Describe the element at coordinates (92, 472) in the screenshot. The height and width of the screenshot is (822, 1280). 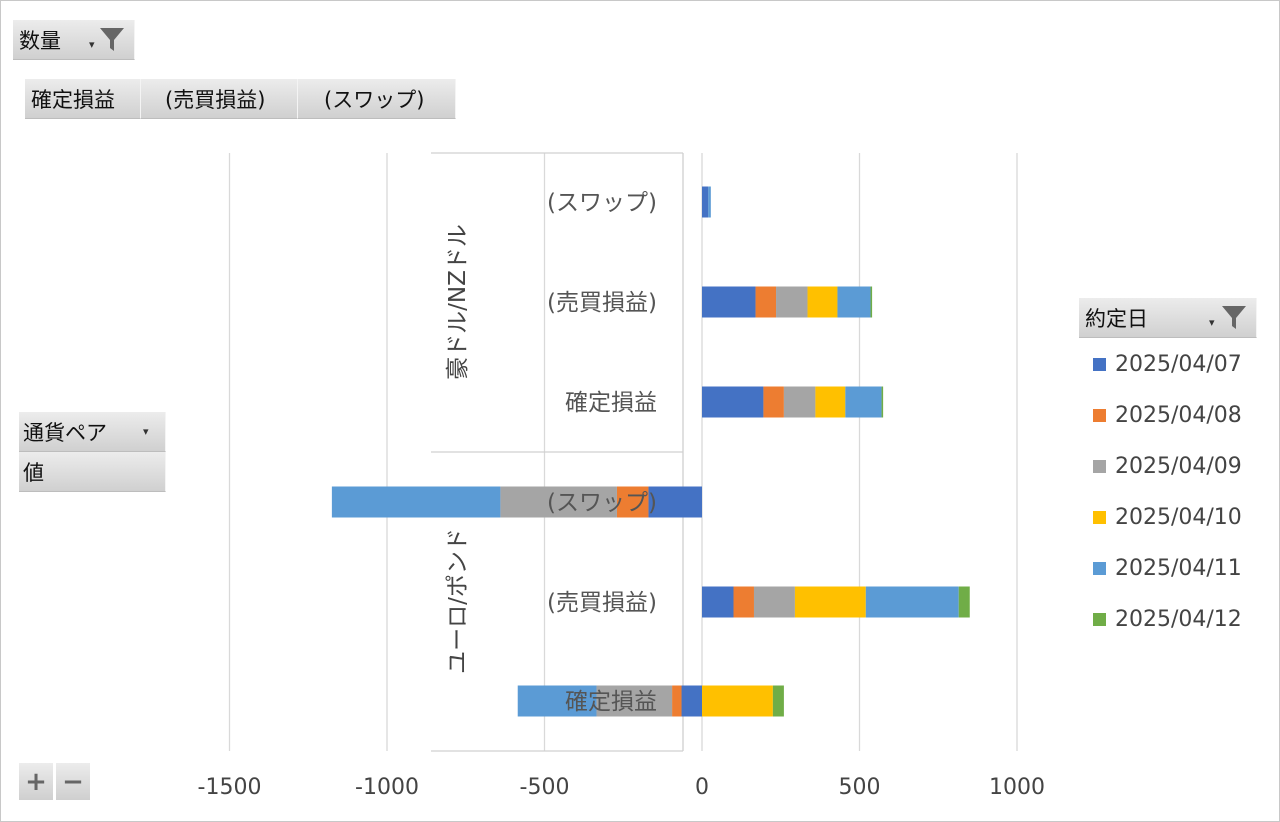
I see `values-field-button: 値` at that location.